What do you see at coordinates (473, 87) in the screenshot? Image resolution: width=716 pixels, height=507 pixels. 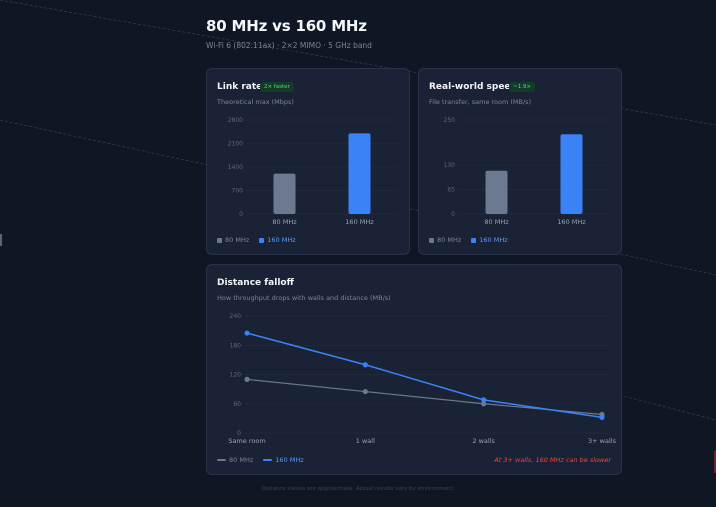 I see `card-title: Real-world speed` at bounding box center [473, 87].